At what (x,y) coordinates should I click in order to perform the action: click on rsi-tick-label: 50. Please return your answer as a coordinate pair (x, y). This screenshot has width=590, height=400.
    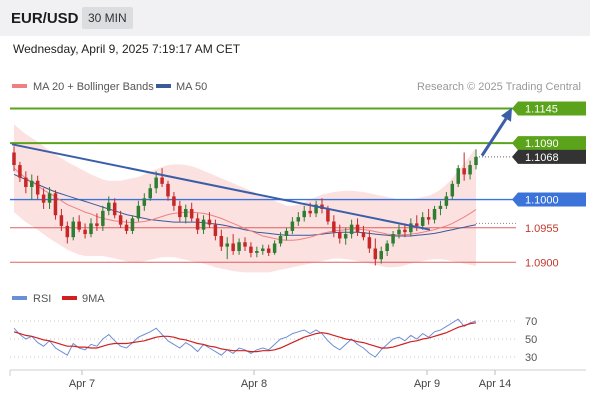
    Looking at the image, I should click on (531, 340).